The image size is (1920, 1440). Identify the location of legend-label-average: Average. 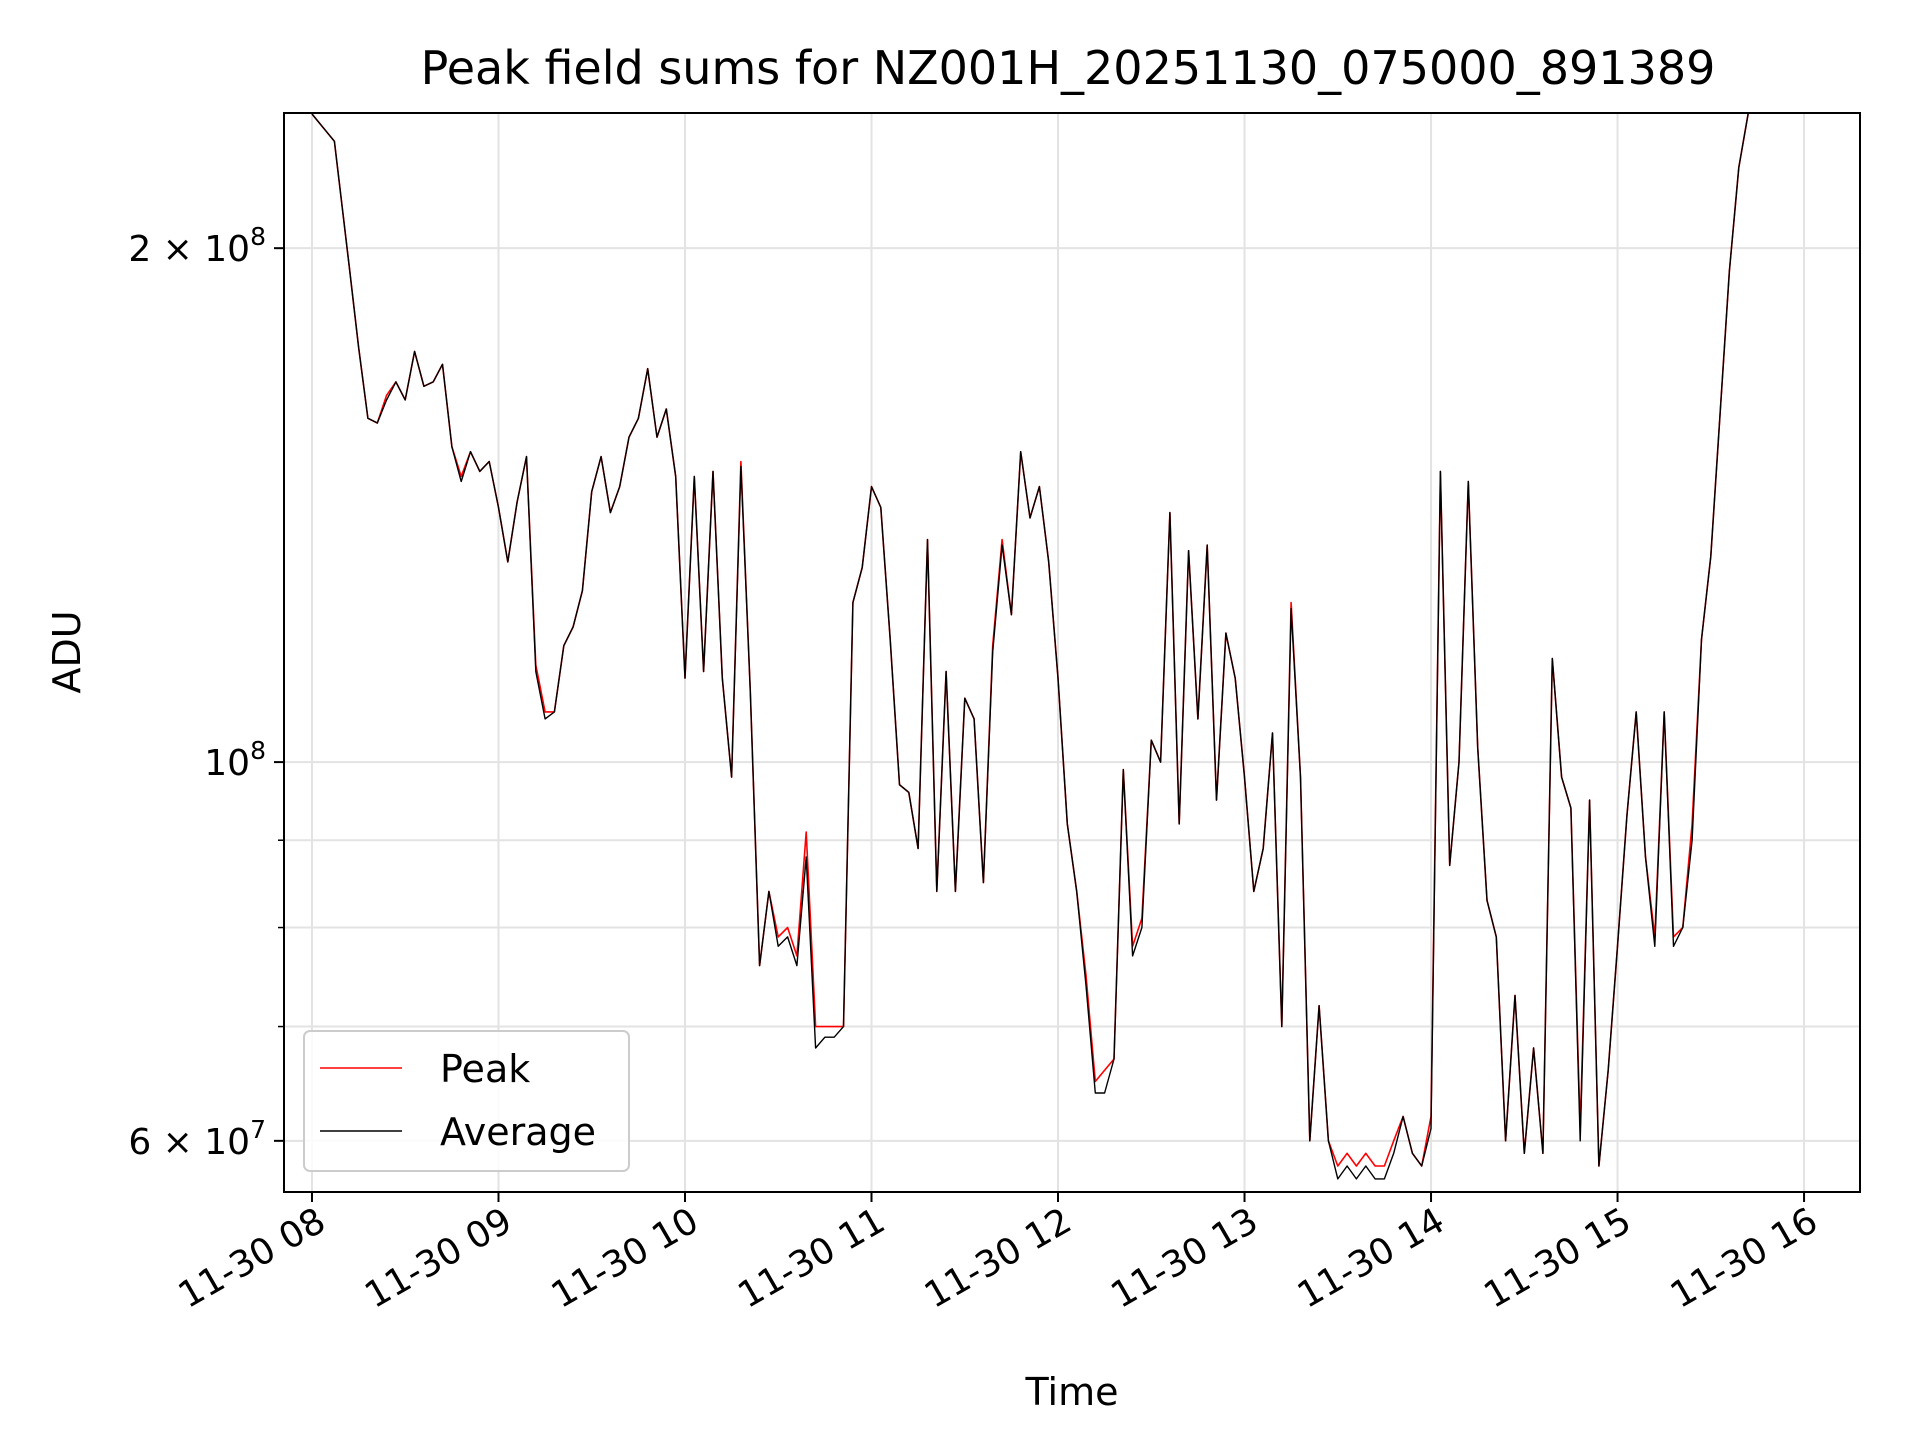
(518, 1132).